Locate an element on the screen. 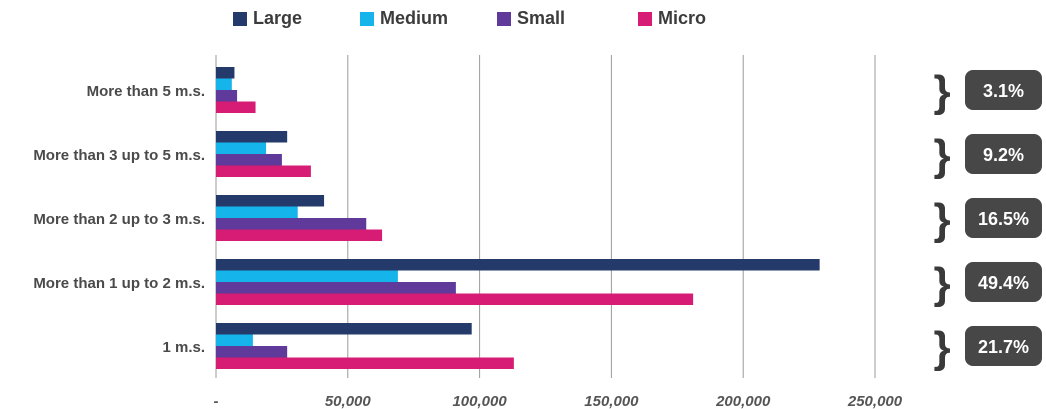  x-tick-label: - is located at coordinates (216, 401).